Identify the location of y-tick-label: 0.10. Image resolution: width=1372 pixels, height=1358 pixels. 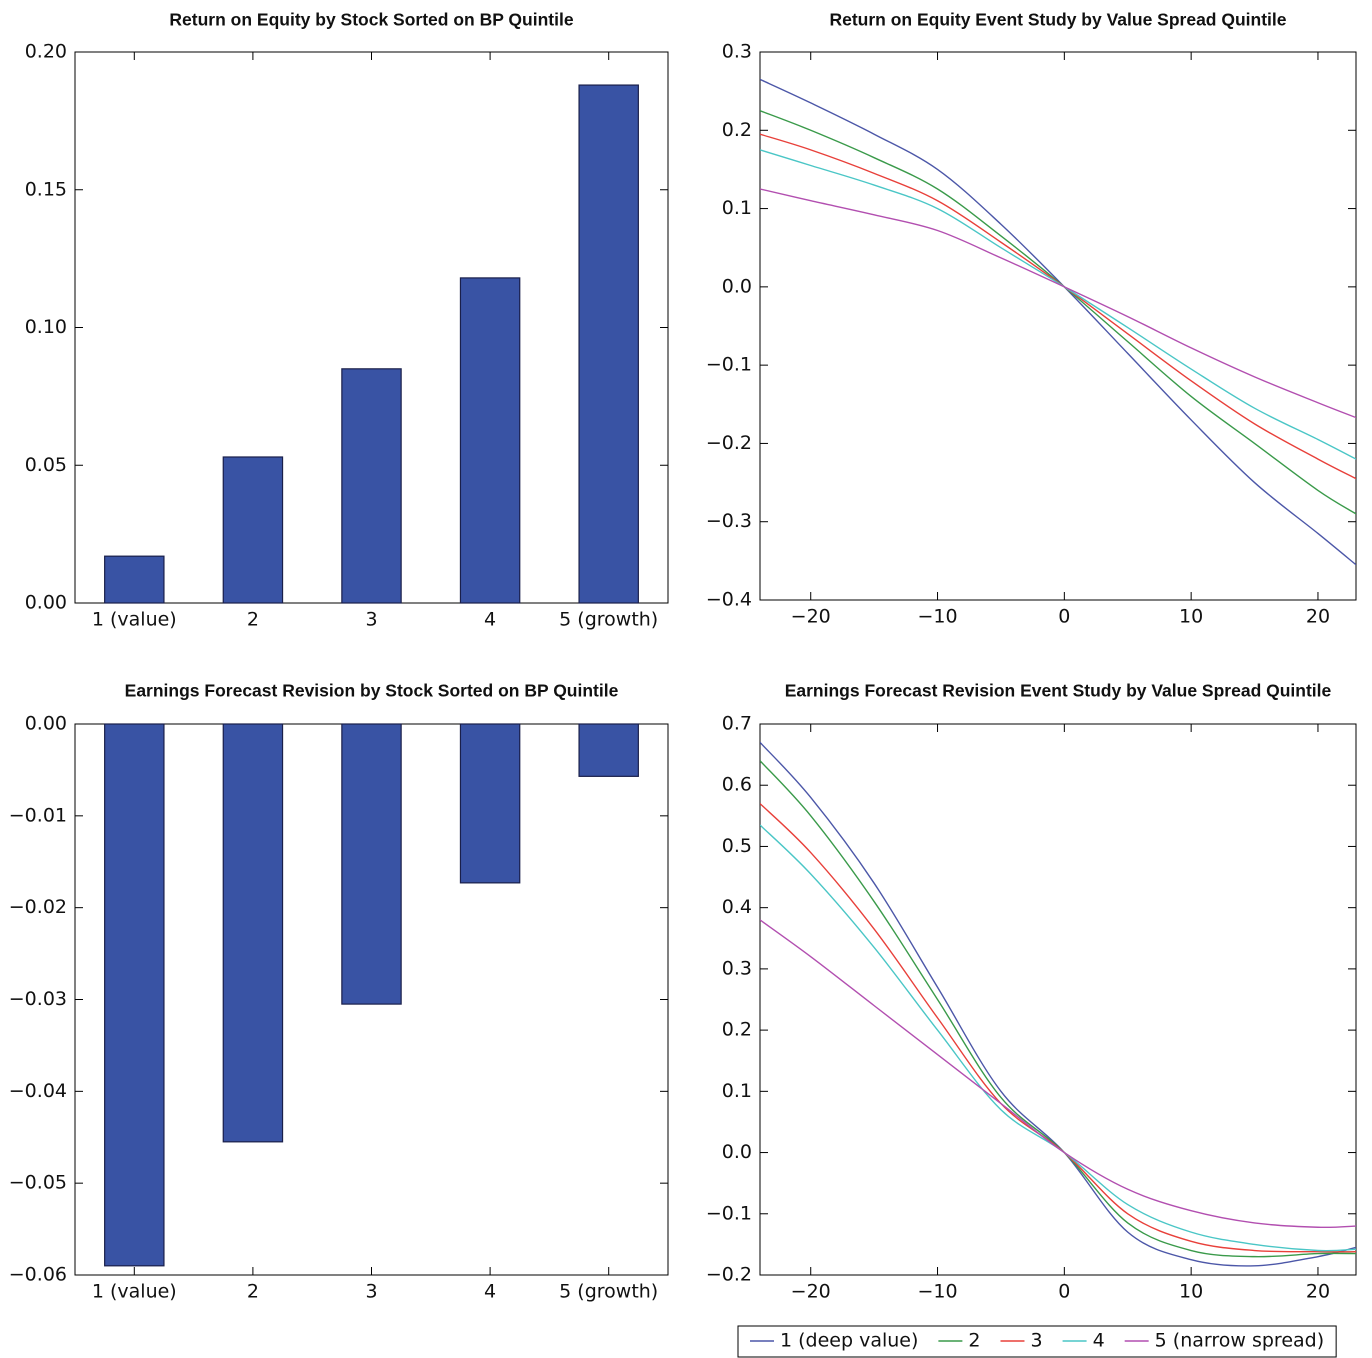
(46, 327).